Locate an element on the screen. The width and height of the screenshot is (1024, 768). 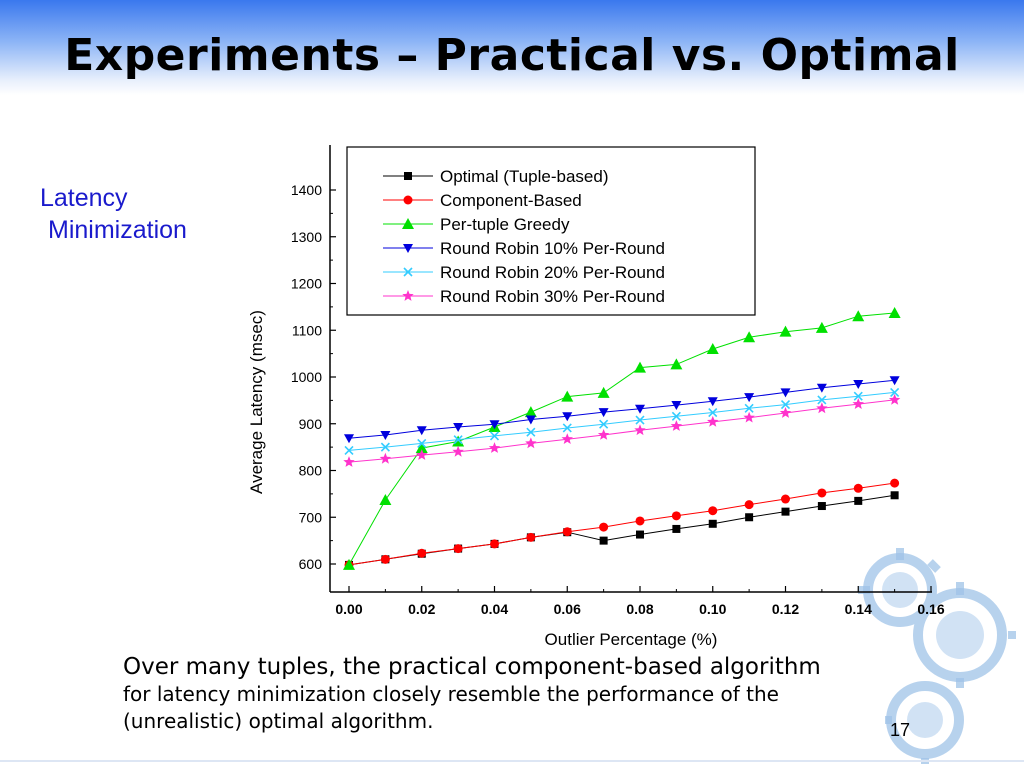
x-tick-label: 0.00 is located at coordinates (348, 609).